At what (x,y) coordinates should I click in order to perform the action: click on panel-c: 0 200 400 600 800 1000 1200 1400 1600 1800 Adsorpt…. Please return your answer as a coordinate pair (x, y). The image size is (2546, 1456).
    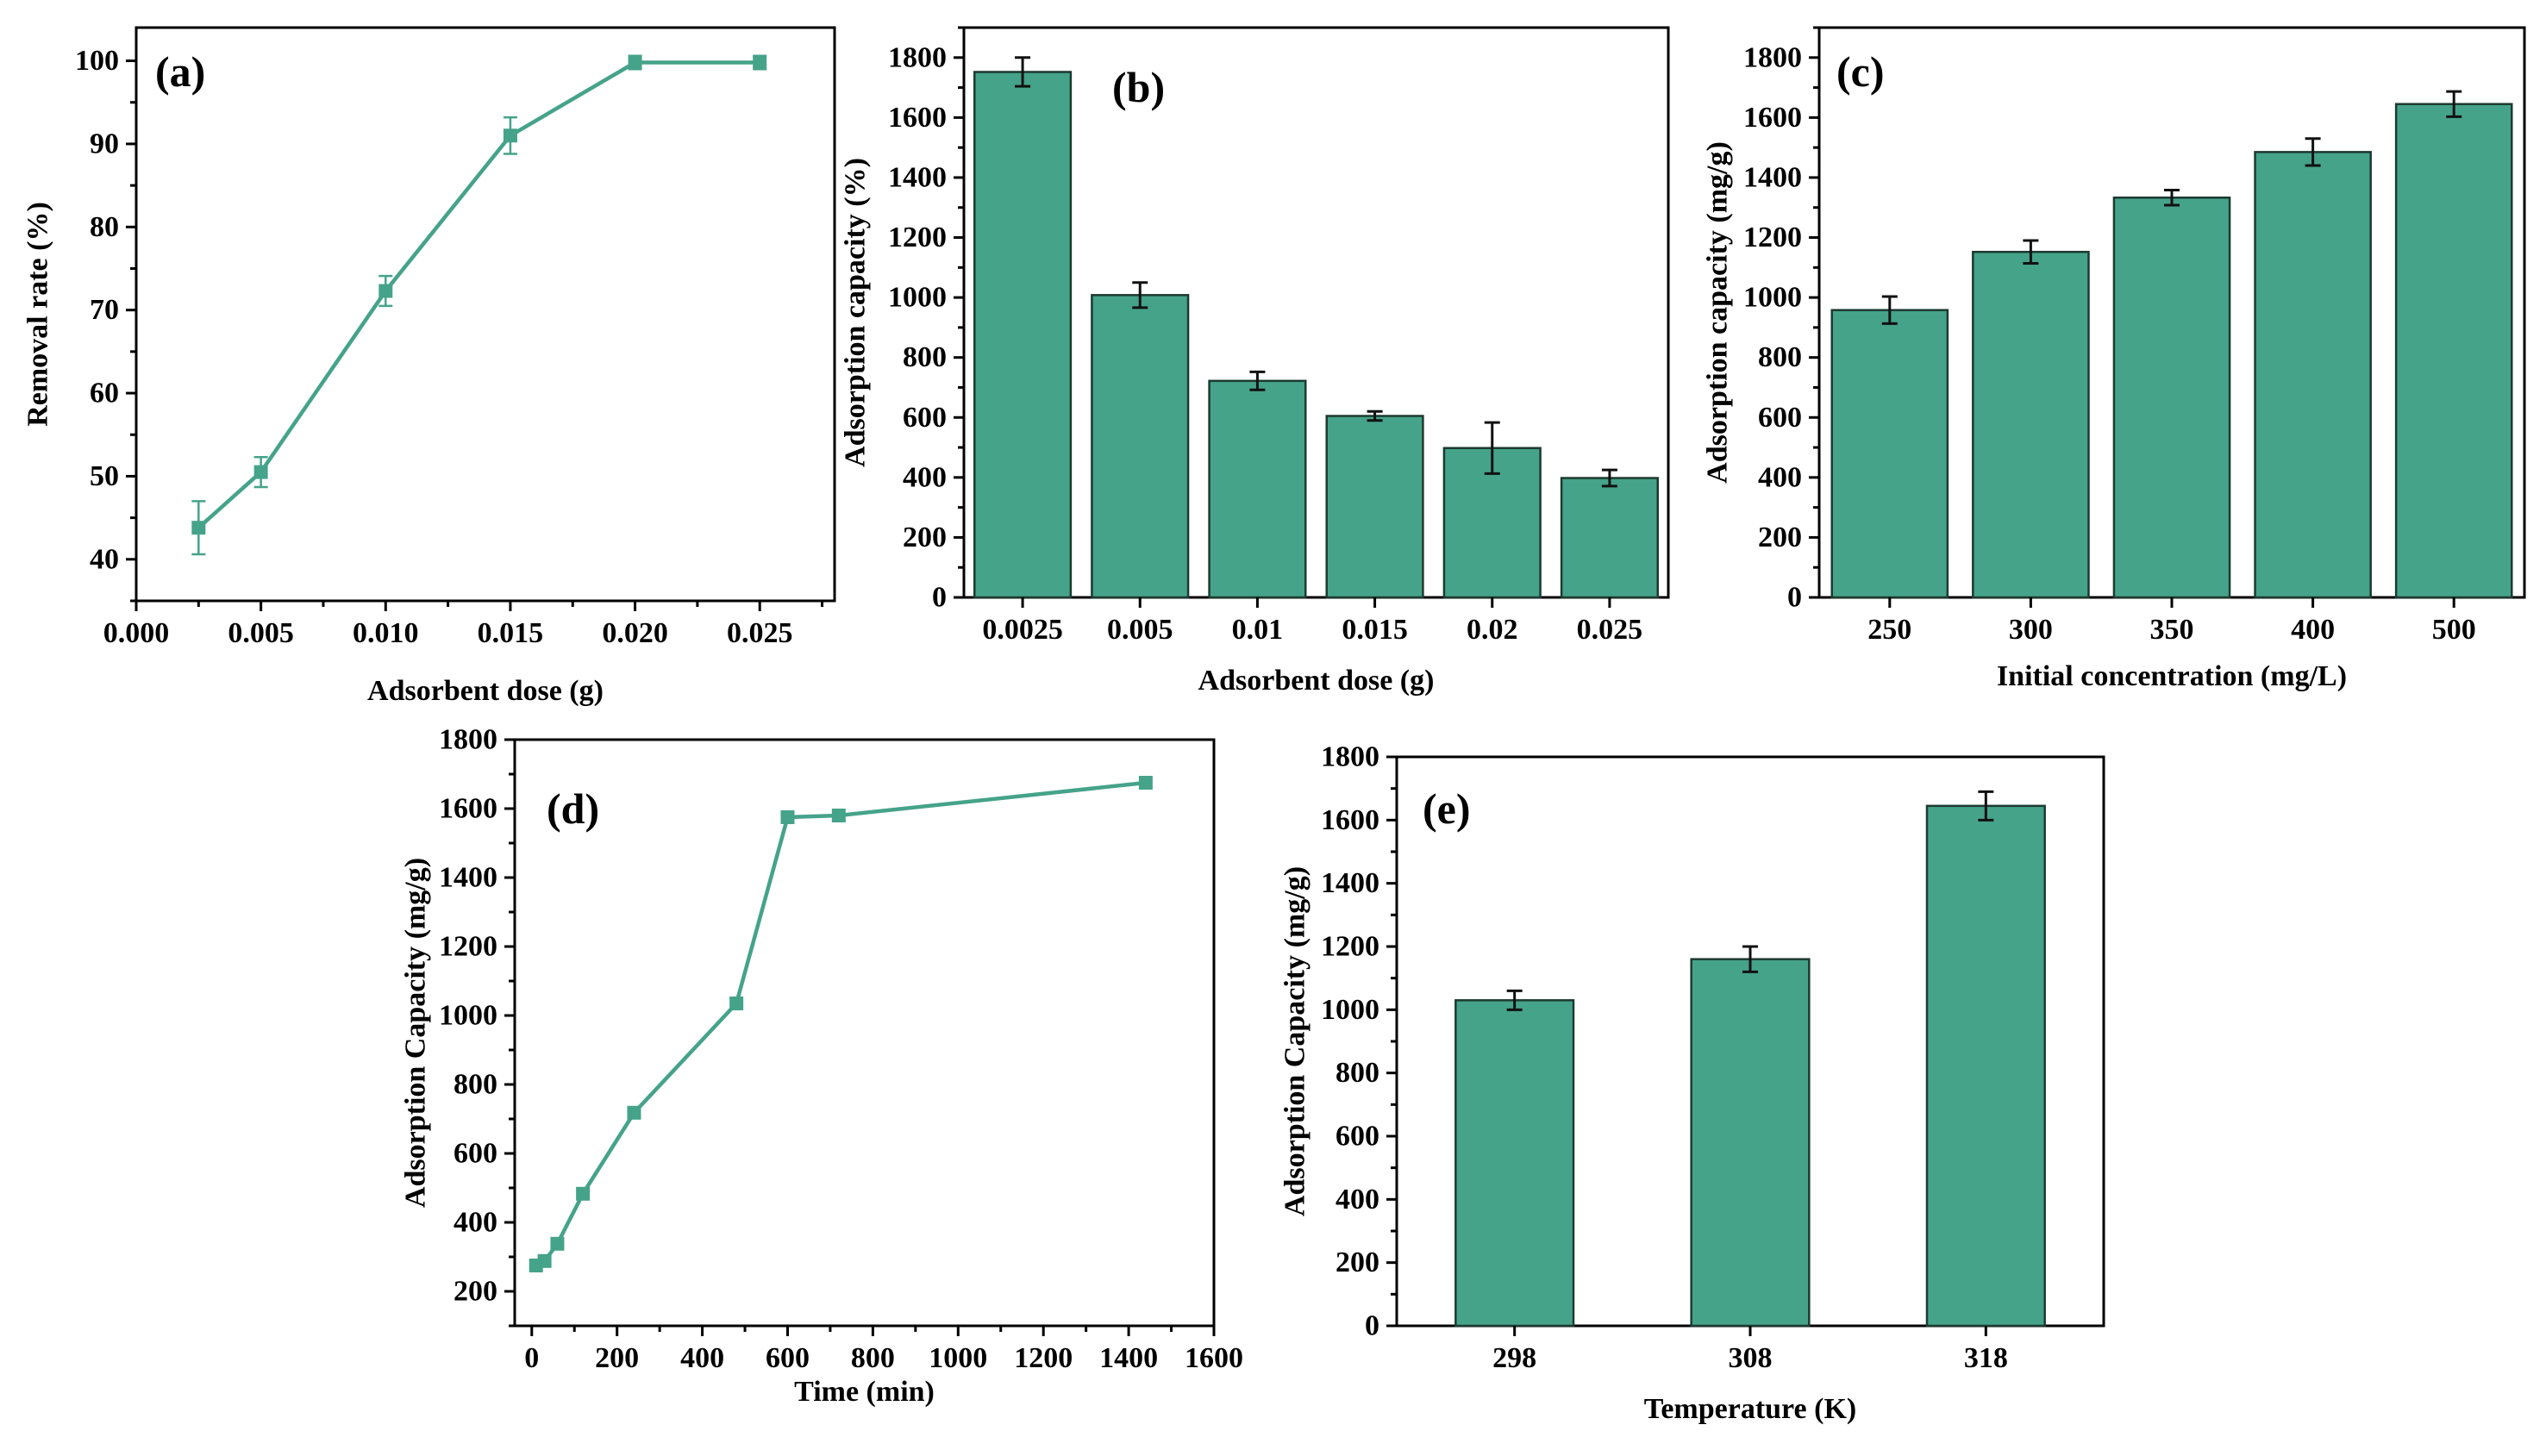
    Looking at the image, I should click on (2114, 359).